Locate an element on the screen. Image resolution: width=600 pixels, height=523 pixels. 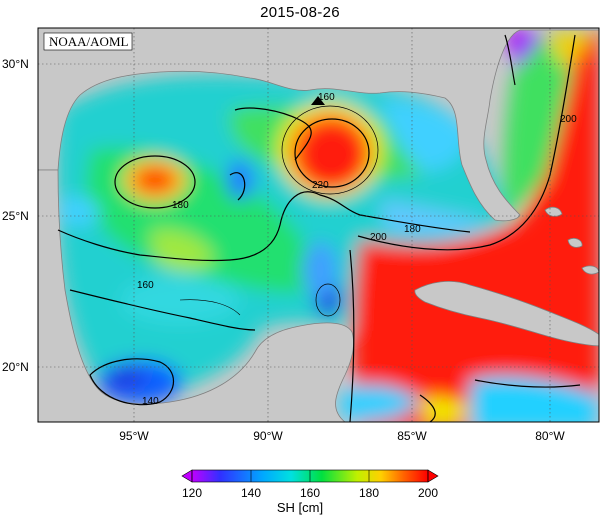
lon-label: 90°W is located at coordinates (268, 436).